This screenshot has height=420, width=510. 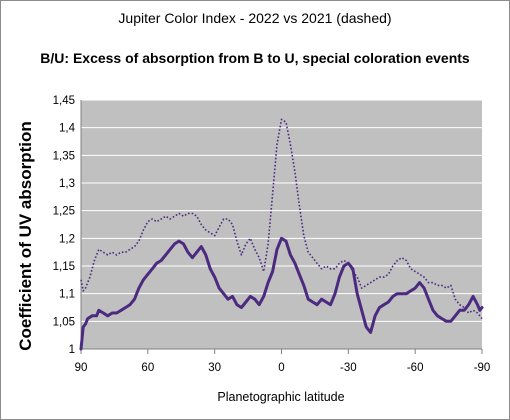 What do you see at coordinates (482, 368) in the screenshot?
I see `x-tick-label: -90` at bounding box center [482, 368].